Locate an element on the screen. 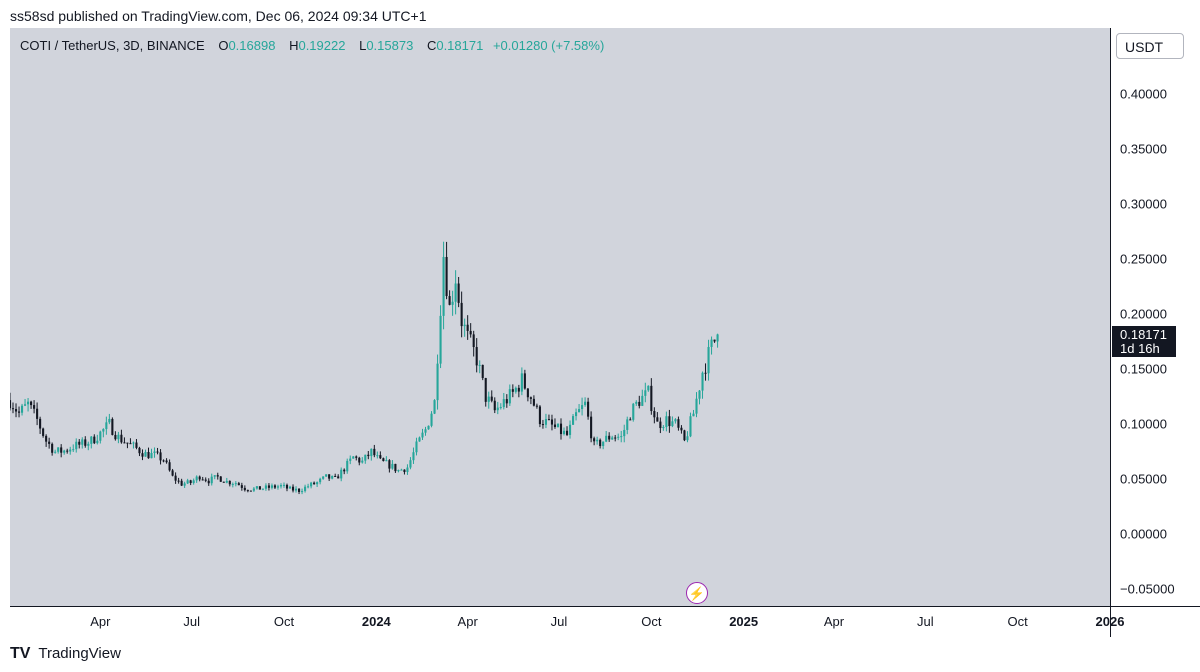 The width and height of the screenshot is (1200, 672). footer-brand: TV TradingView is located at coordinates (65, 654).